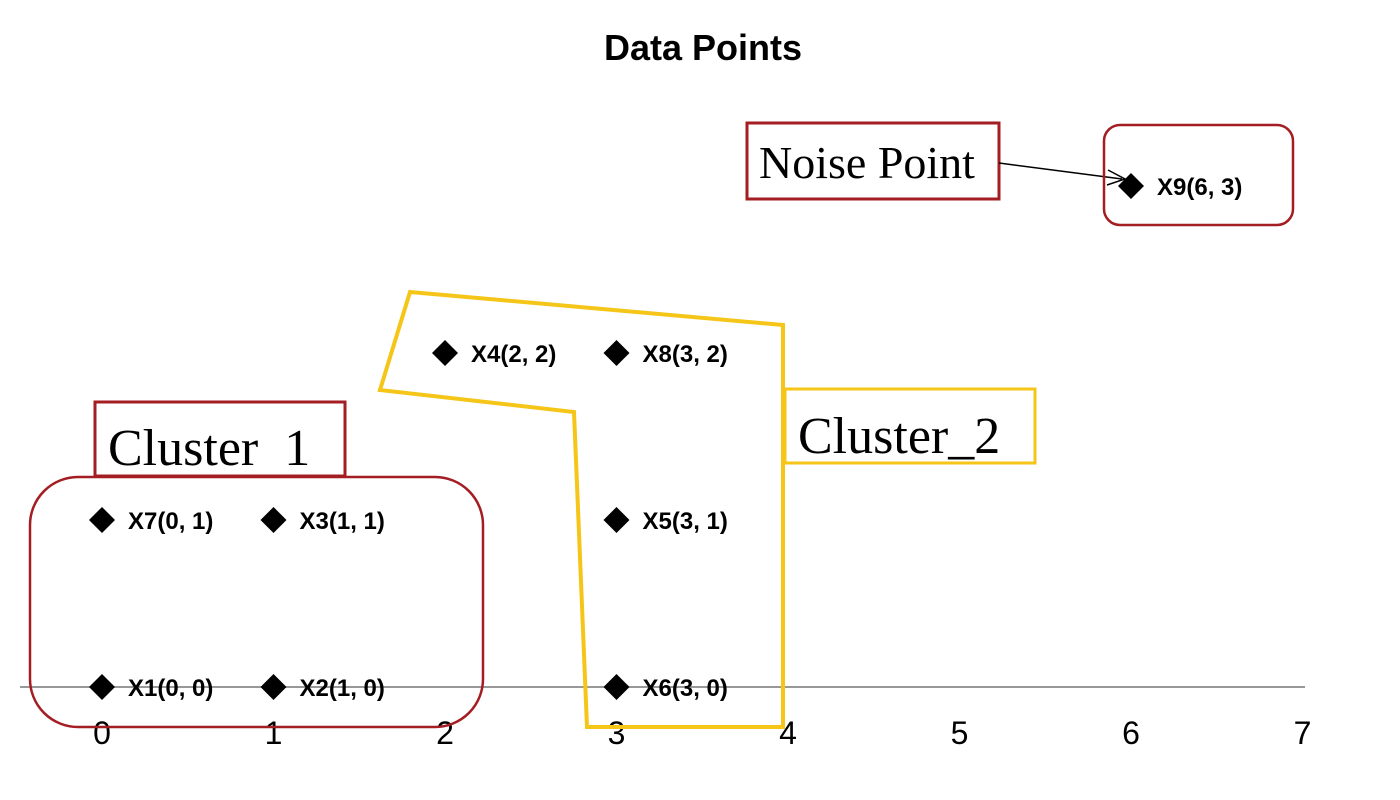 The image size is (1400, 800). Describe the element at coordinates (1303, 733) in the screenshot. I see `x-tick-label-7: 7` at that location.